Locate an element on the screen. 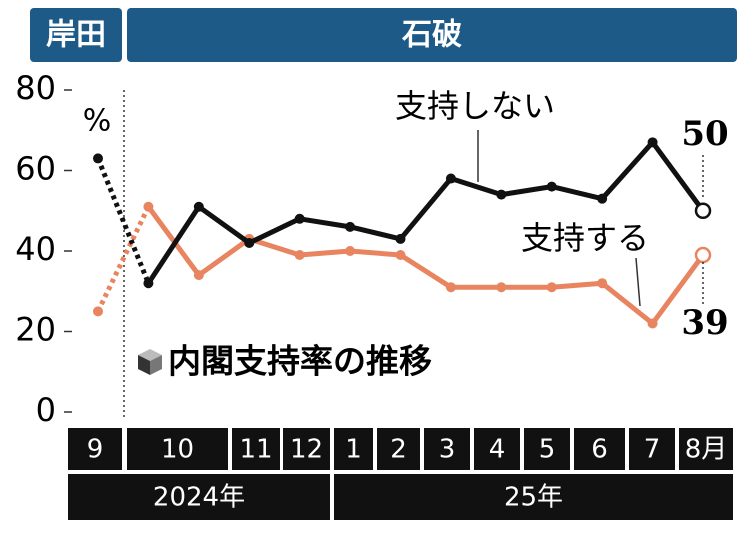 The image size is (744, 534). cabinet-label: 石破 is located at coordinates (431, 35).